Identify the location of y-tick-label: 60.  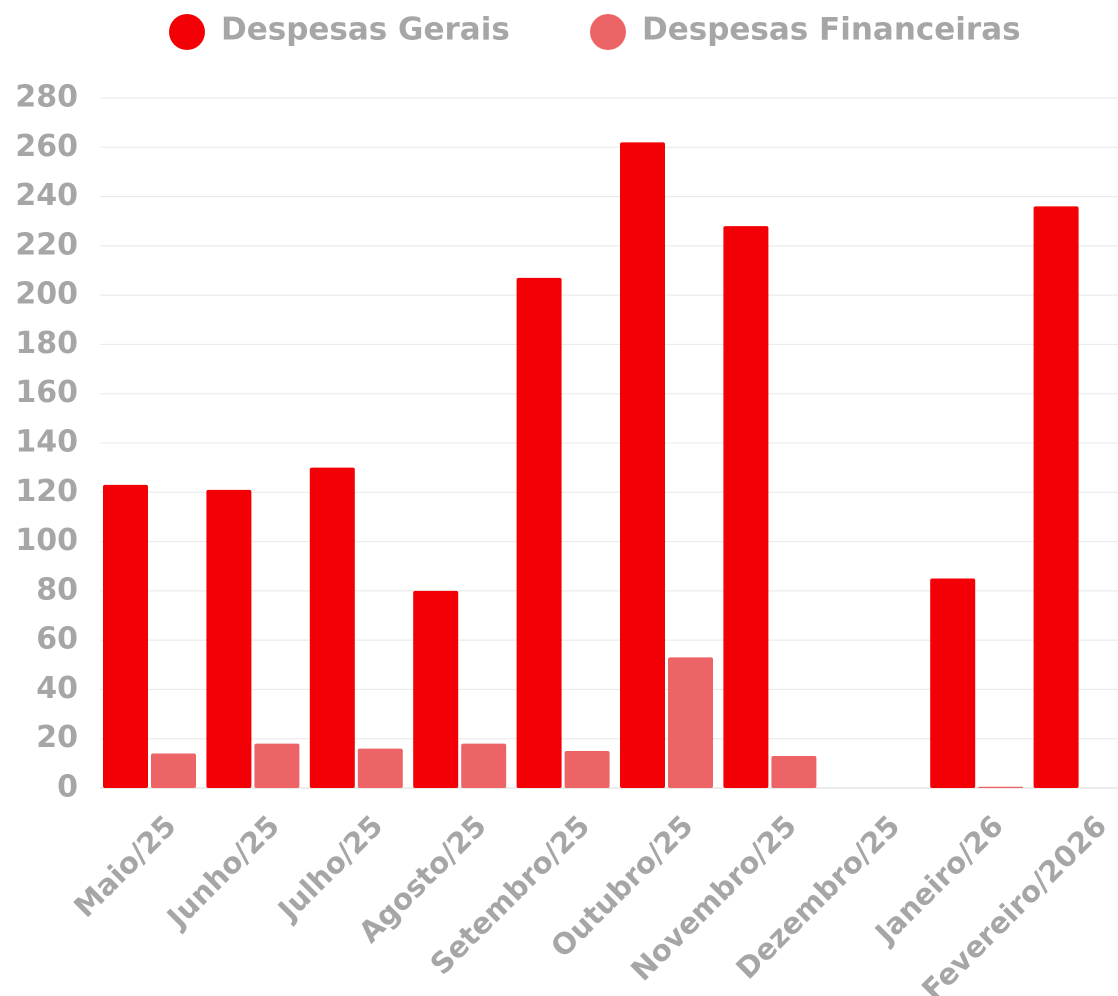
(57, 639).